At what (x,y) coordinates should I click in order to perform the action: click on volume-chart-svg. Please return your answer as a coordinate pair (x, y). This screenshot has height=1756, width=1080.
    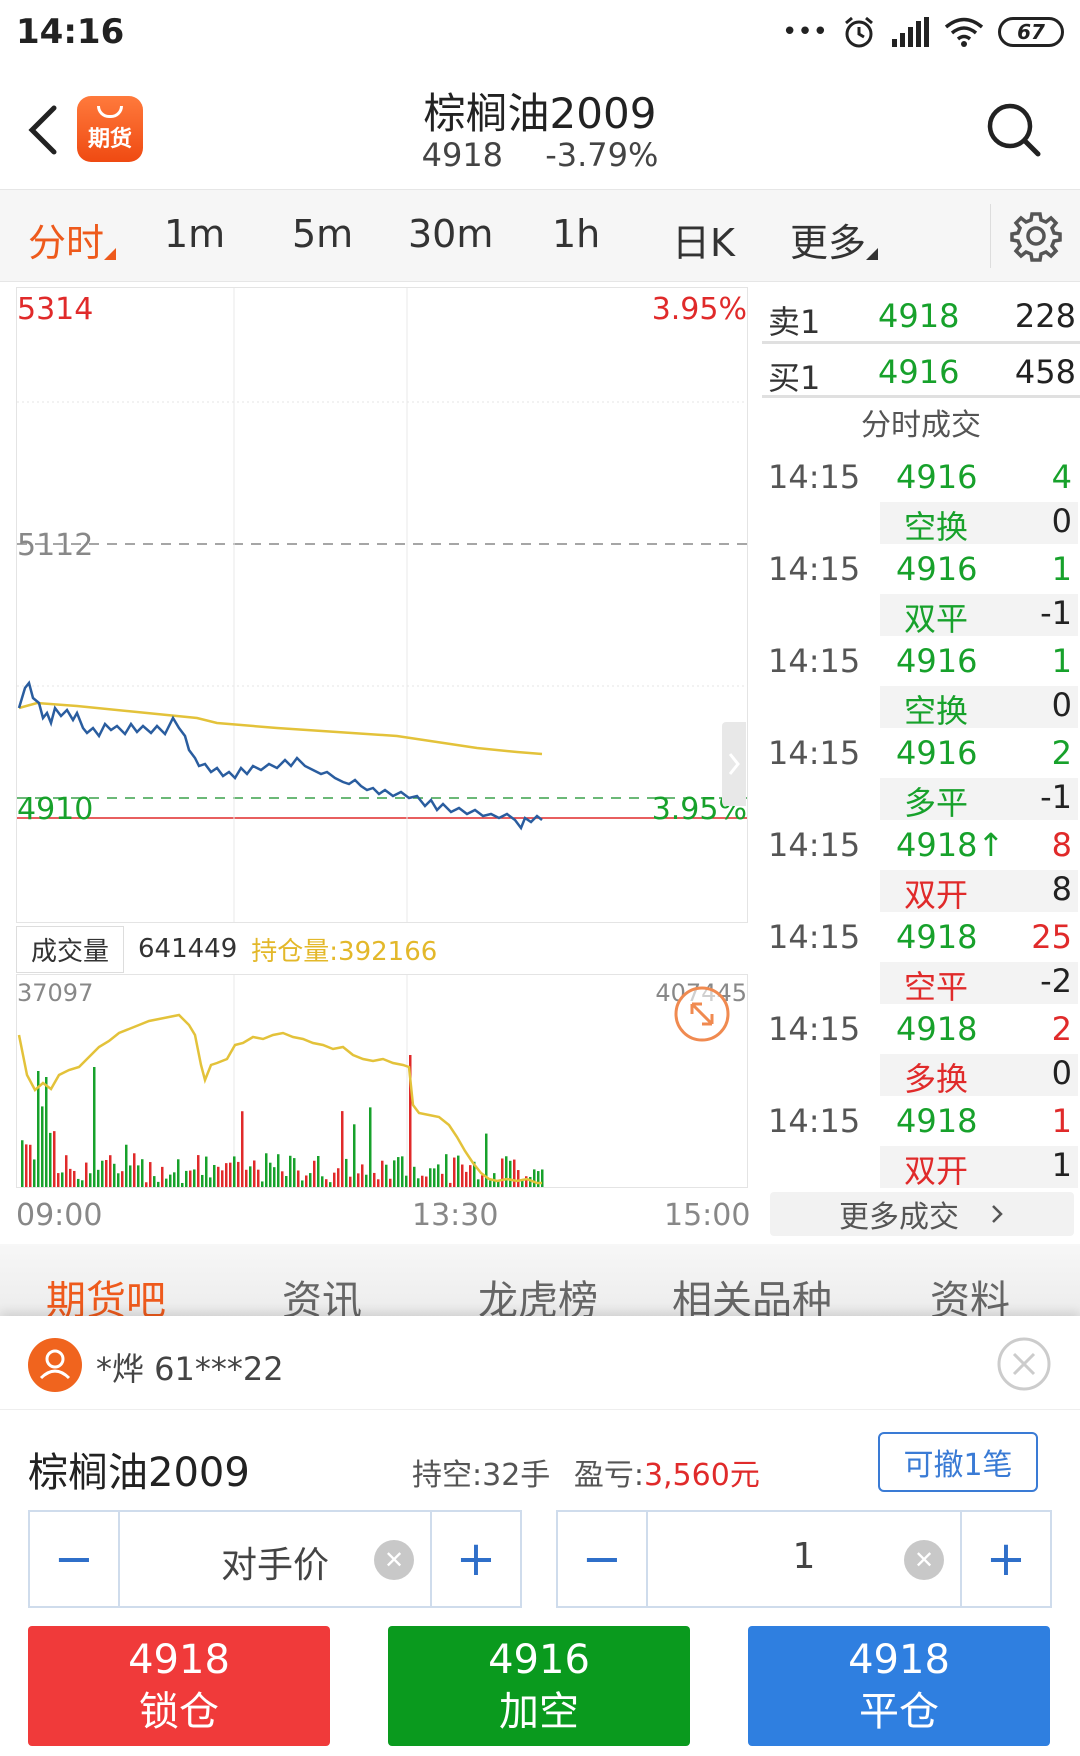
    Looking at the image, I should click on (280, 1081).